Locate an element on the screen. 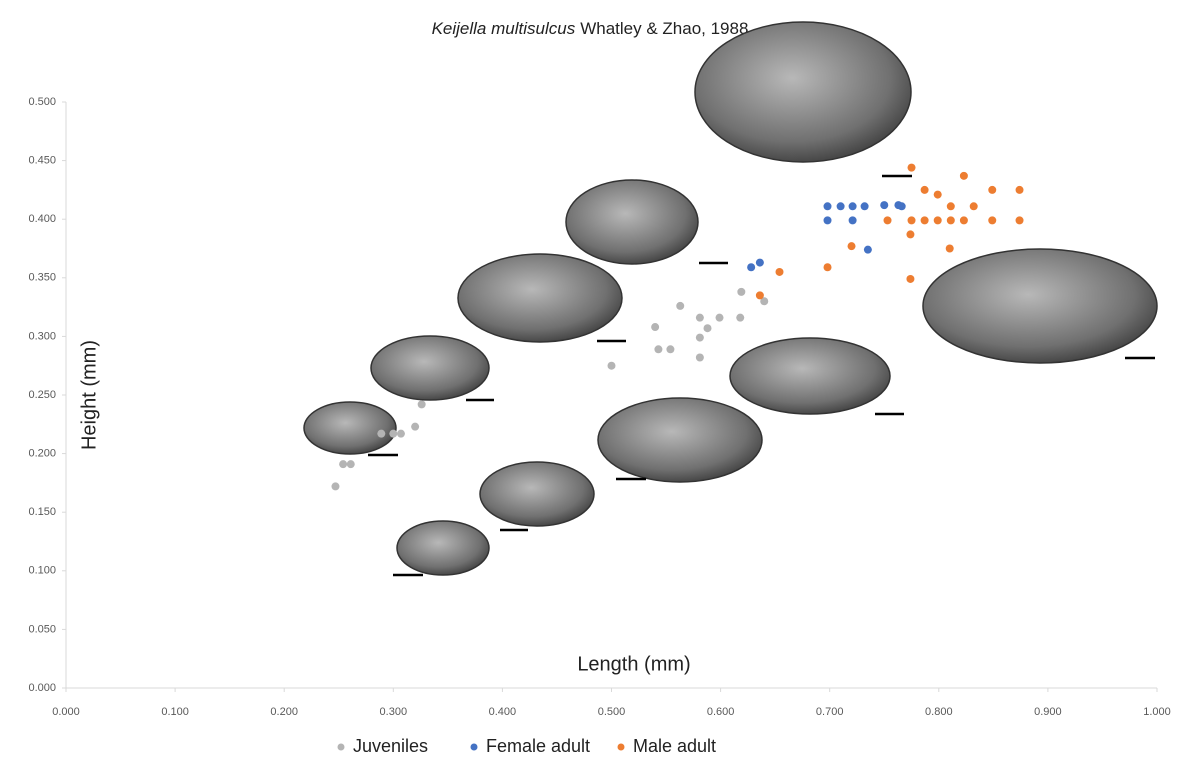  y-tick-label: 0.250 is located at coordinates (42, 395).